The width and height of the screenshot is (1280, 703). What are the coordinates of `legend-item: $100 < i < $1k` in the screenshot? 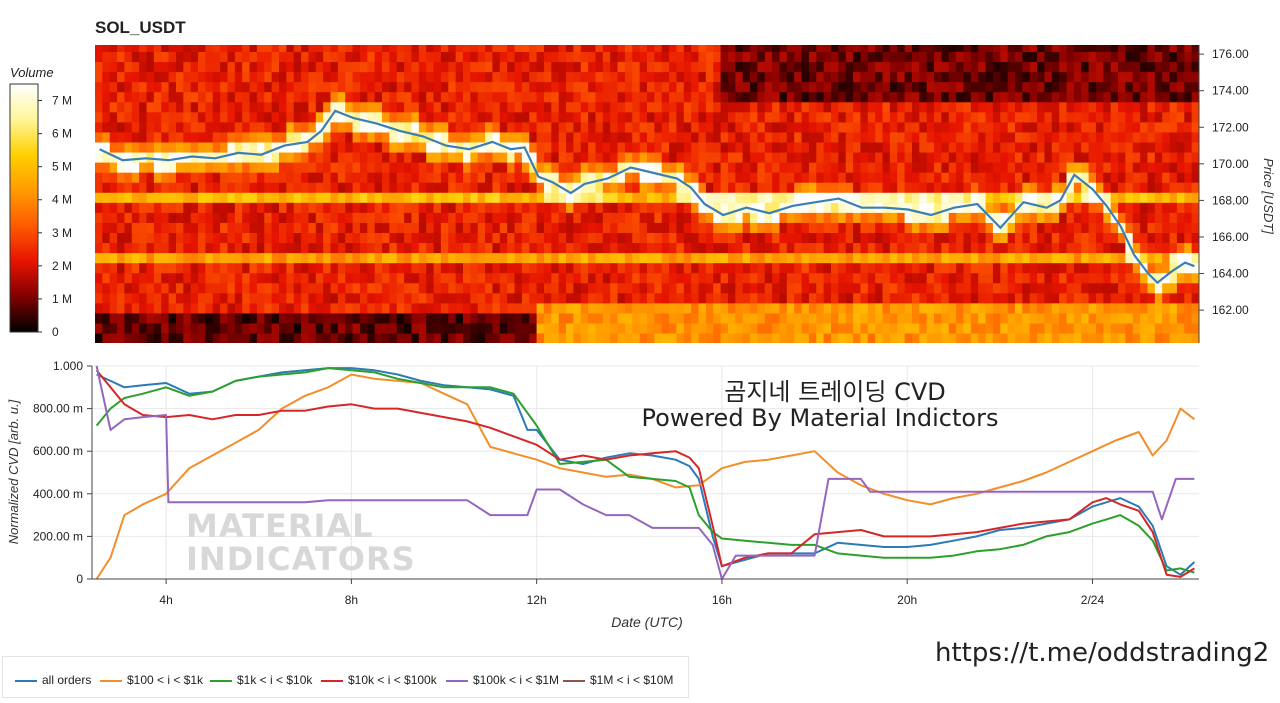 It's located at (151, 680).